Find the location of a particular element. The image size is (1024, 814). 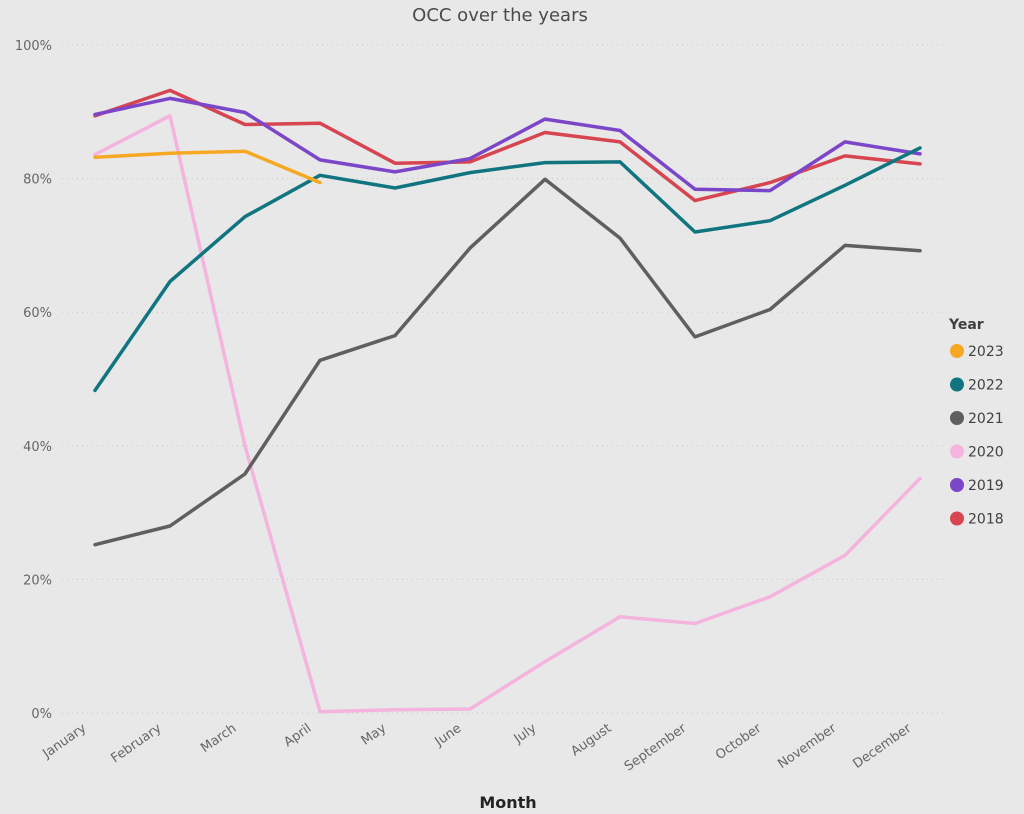

x-tick-label: February is located at coordinates (136, 744).